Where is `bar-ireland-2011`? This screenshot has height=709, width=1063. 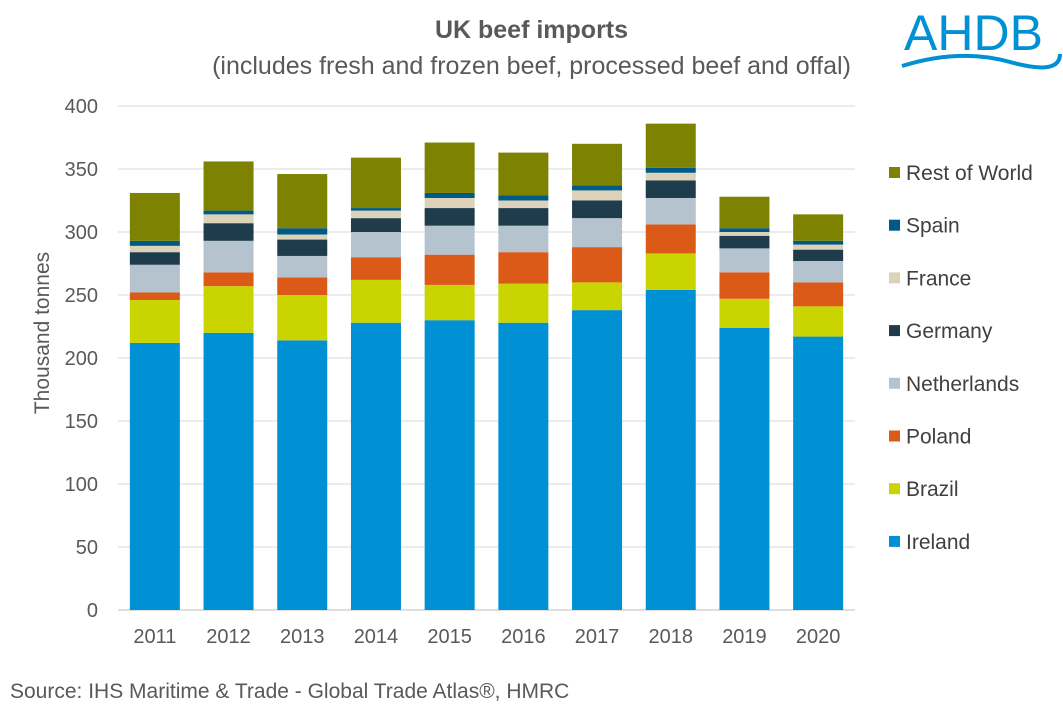 bar-ireland-2011 is located at coordinates (154, 476).